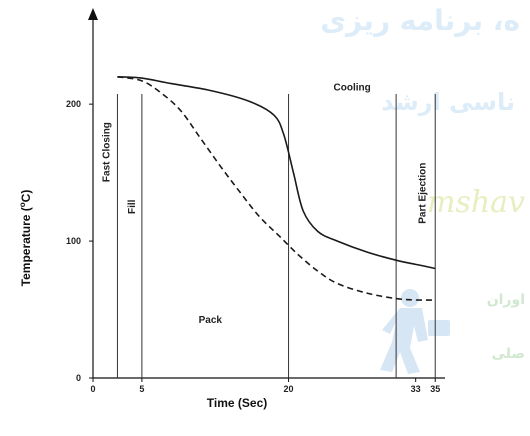 The image size is (530, 436). Describe the element at coordinates (416, 389) in the screenshot. I see `x-tick-label: 33` at that location.